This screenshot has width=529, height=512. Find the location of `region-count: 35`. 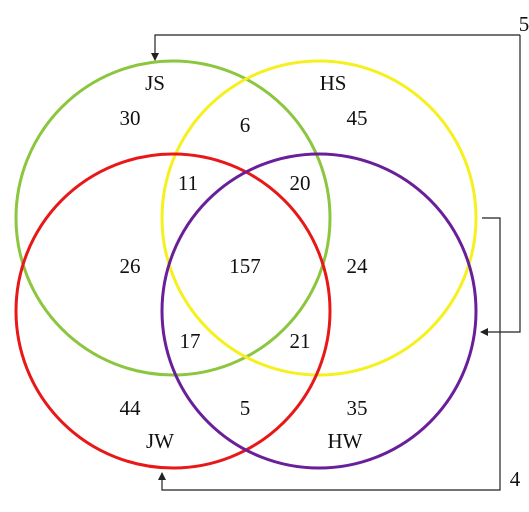

region-count: 35 is located at coordinates (357, 408).